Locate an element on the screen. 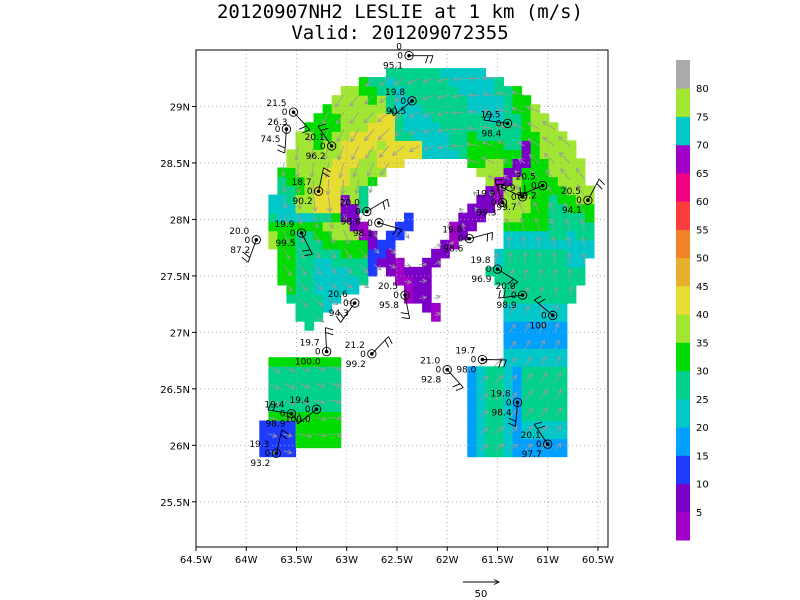 The height and width of the screenshot is (600, 800). station-circle is located at coordinates (372, 354).